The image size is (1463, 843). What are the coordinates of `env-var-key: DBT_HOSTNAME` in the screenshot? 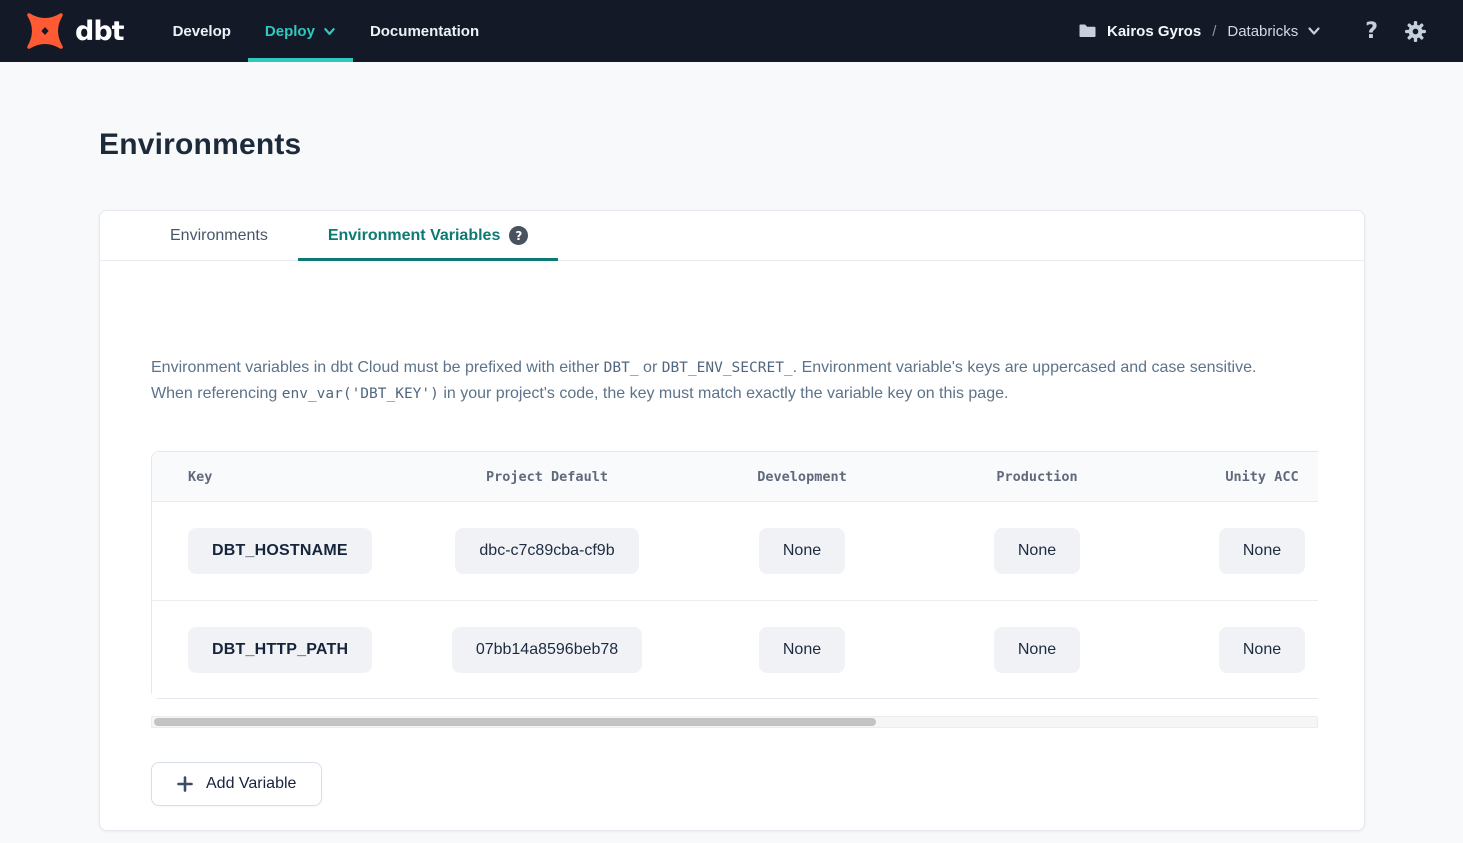 It's located at (280, 551).